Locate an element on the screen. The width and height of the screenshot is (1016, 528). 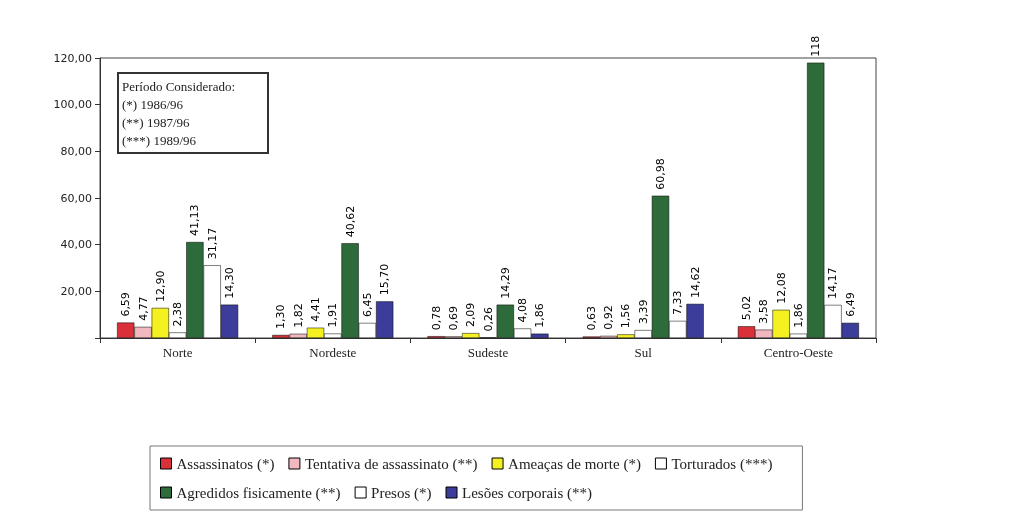
data-label: 2,09 is located at coordinates (471, 315).